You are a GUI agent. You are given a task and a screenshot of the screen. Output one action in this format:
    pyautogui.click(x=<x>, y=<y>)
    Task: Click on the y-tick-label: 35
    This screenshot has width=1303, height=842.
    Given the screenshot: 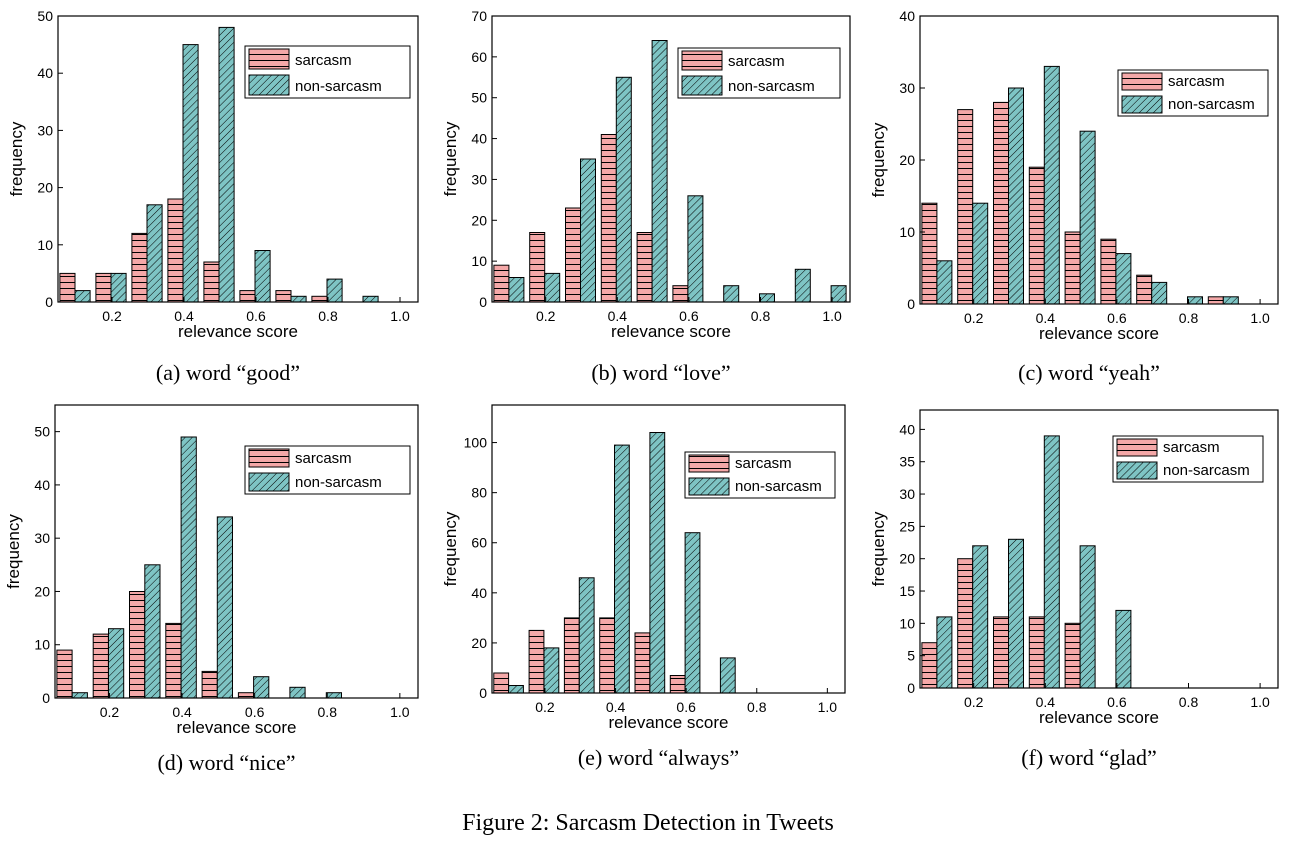 What is the action you would take?
    pyautogui.click(x=907, y=462)
    